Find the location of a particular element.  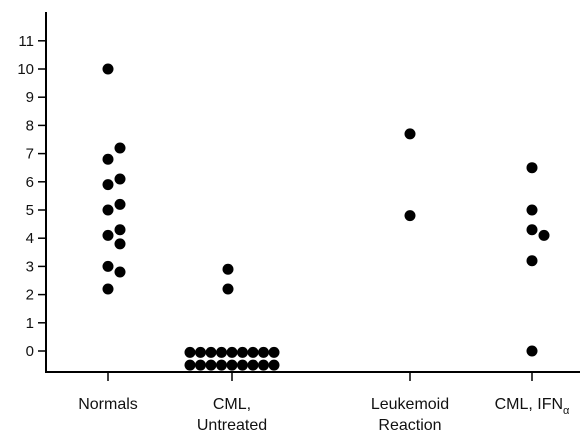

x-category-label: Leukemoid is located at coordinates (410, 404).